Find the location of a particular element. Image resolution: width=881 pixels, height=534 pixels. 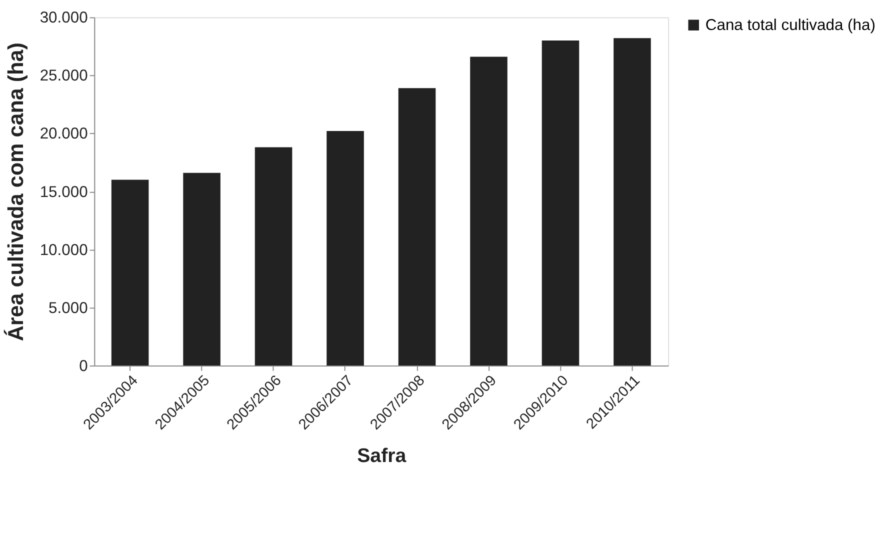

y-tick-label: 20.000 is located at coordinates (64, 134).